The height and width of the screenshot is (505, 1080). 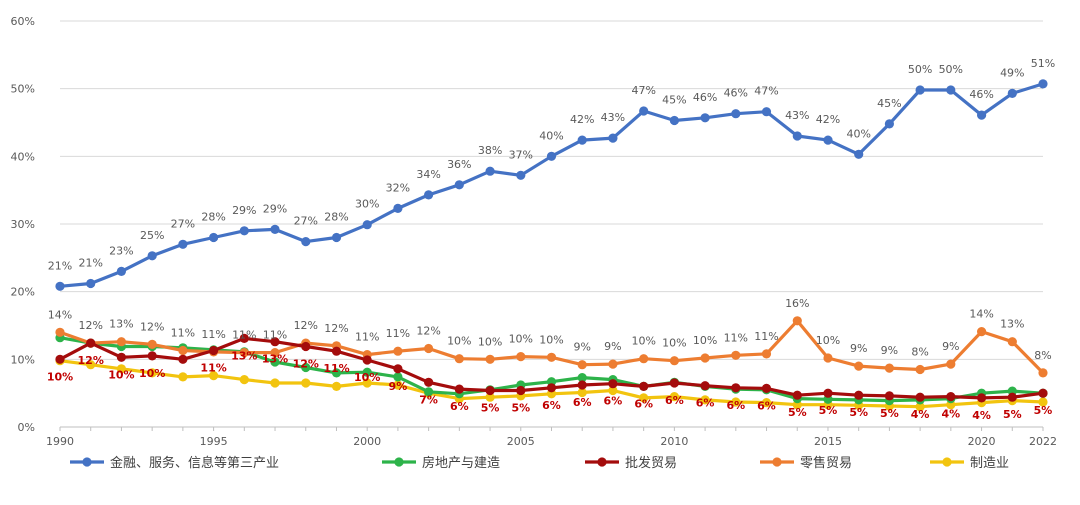 I want to click on legend-swatch-marker, so click(x=602, y=462).